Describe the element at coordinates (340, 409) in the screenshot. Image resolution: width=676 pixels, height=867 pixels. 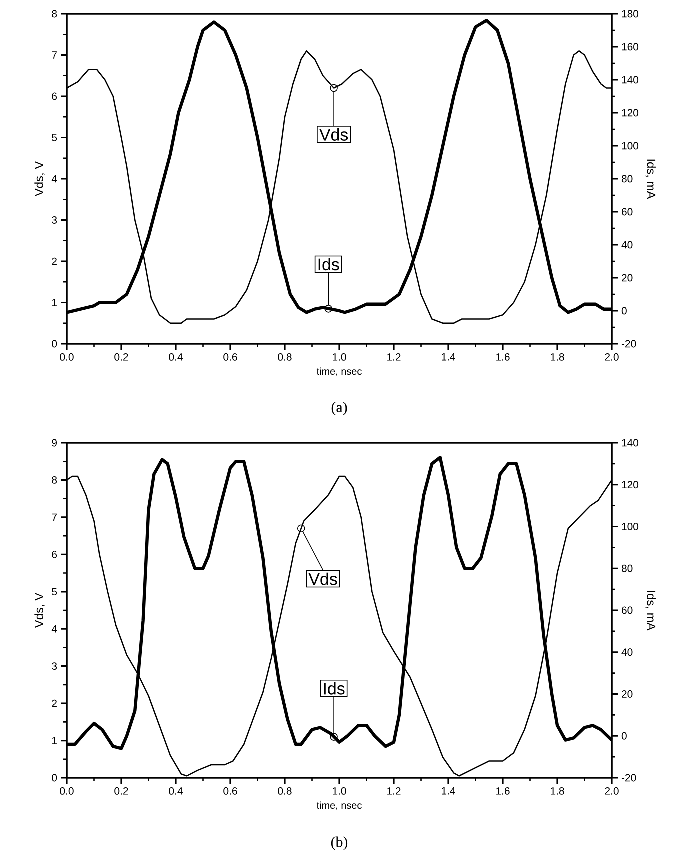
I see `text: (a)` at that location.